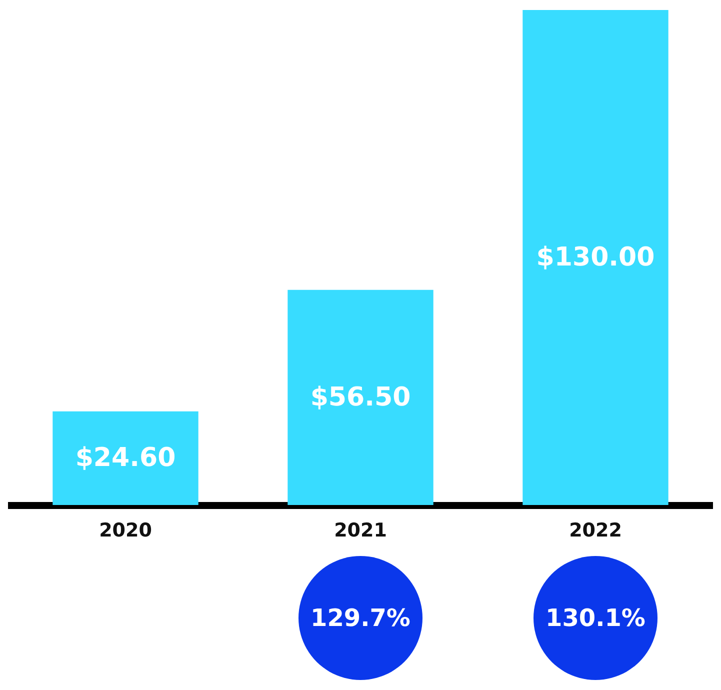 The width and height of the screenshot is (721, 690). I want to click on text: 129.7%, so click(360, 618).